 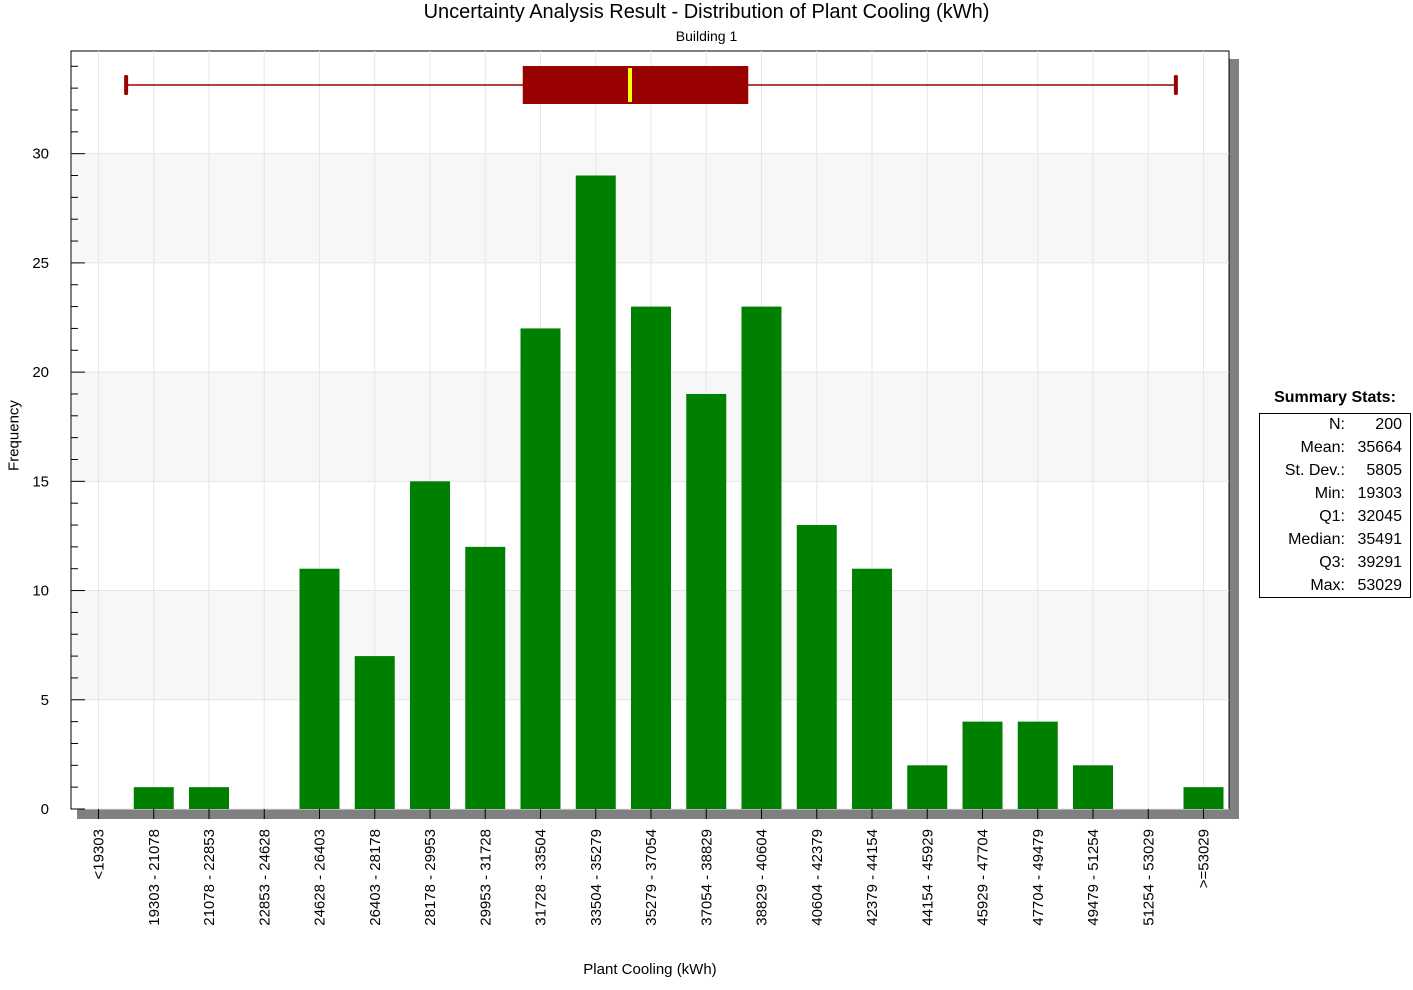 What do you see at coordinates (1384, 470) in the screenshot?
I see `stat-value: 5805` at bounding box center [1384, 470].